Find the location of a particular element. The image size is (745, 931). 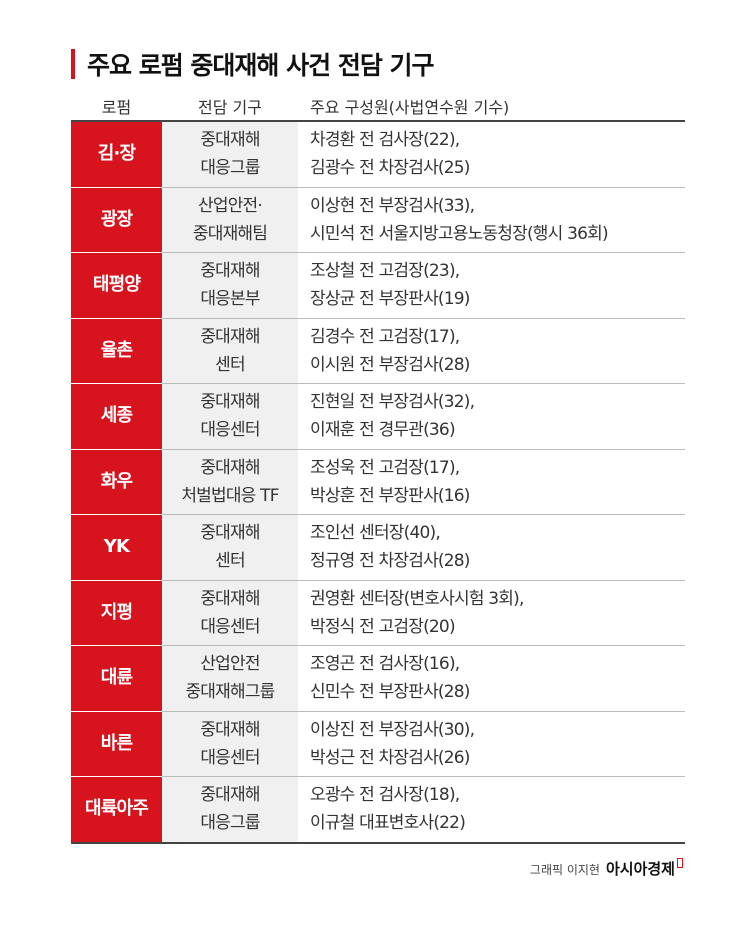

brand-mark-icon is located at coordinates (680, 863).